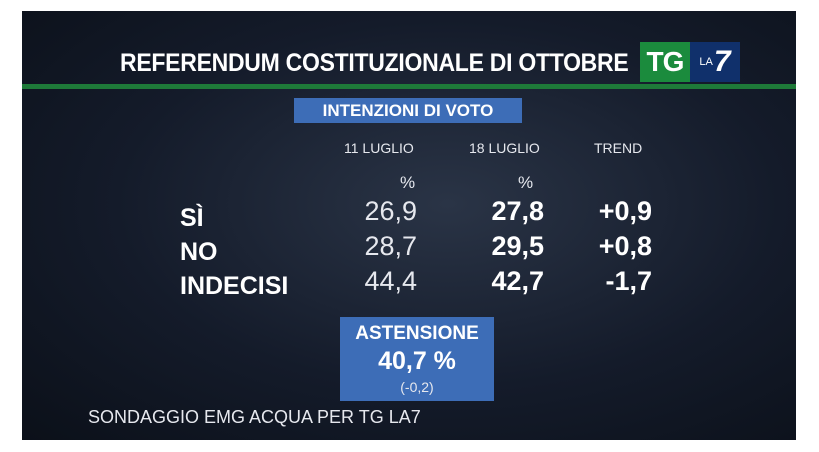 The height and width of the screenshot is (452, 819). Describe the element at coordinates (706, 62) in the screenshot. I see `logo-la: LA` at that location.